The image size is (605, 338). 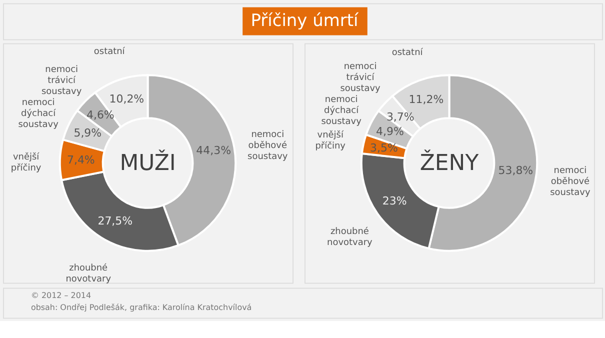 What do you see at coordinates (148, 162) in the screenshot?
I see `text: MUŽI` at bounding box center [148, 162].